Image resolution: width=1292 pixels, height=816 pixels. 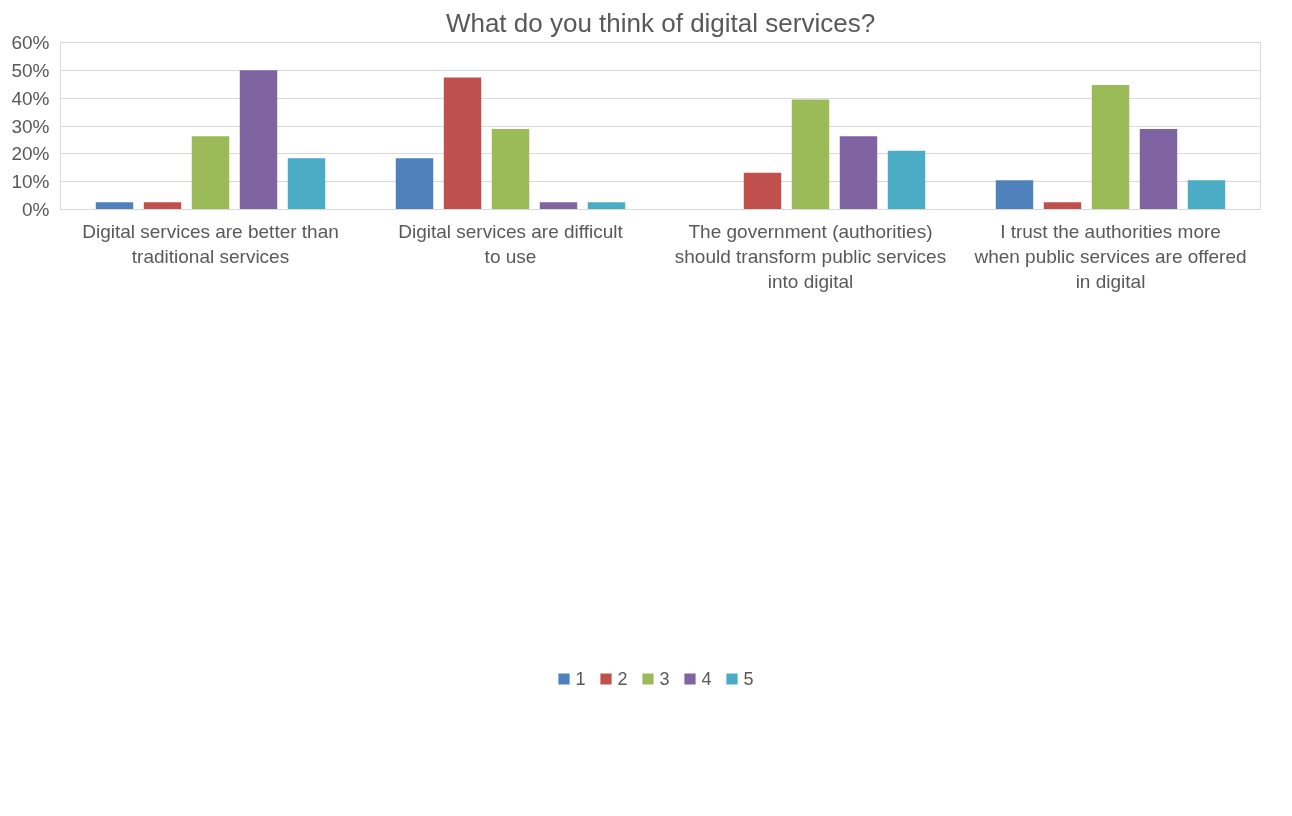 What do you see at coordinates (511, 243) in the screenshot?
I see `x-tick-label: Digital services are difficult to use` at bounding box center [511, 243].